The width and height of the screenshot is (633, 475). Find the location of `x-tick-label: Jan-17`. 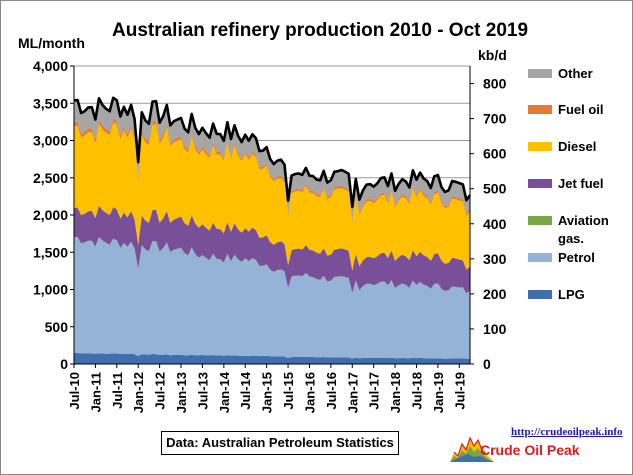

x-tick-label: Jan-17 is located at coordinates (352, 392).